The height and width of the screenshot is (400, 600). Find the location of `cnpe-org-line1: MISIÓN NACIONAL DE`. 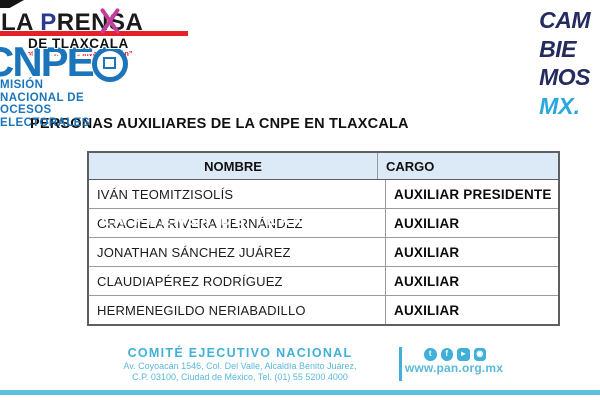

cnpe-org-line1: MISIÓN NACIONAL DE is located at coordinates (42, 91).